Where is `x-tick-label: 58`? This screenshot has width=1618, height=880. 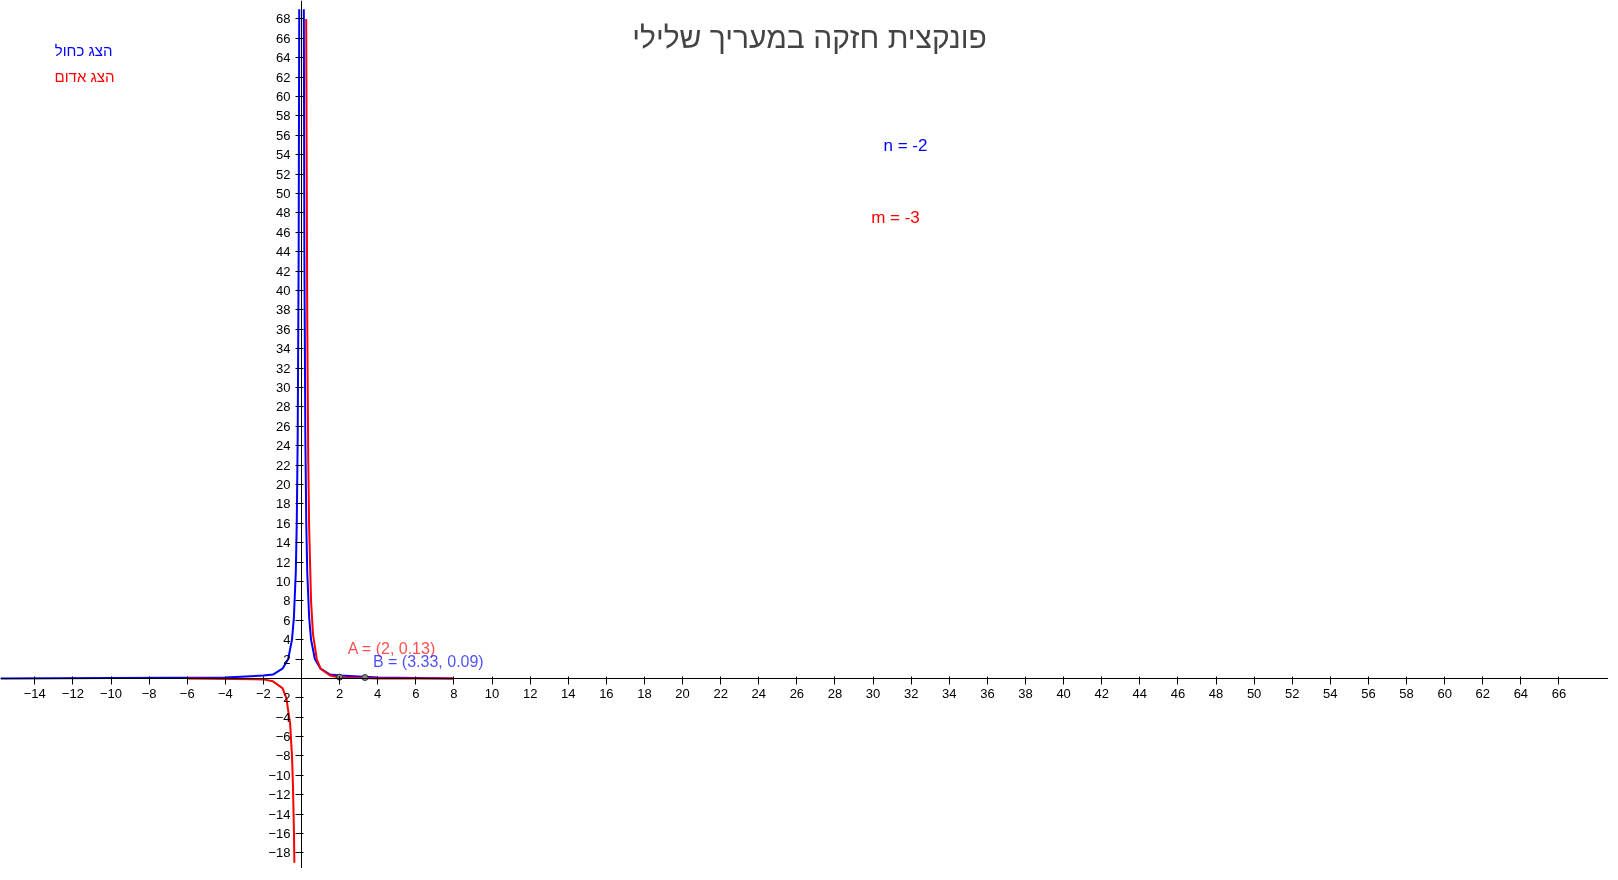 x-tick-label: 58 is located at coordinates (1406, 694).